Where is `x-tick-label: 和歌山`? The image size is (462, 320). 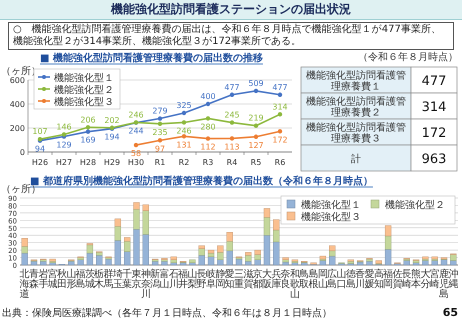
x-tick-label: 和歌山 is located at coordinates (295, 284).